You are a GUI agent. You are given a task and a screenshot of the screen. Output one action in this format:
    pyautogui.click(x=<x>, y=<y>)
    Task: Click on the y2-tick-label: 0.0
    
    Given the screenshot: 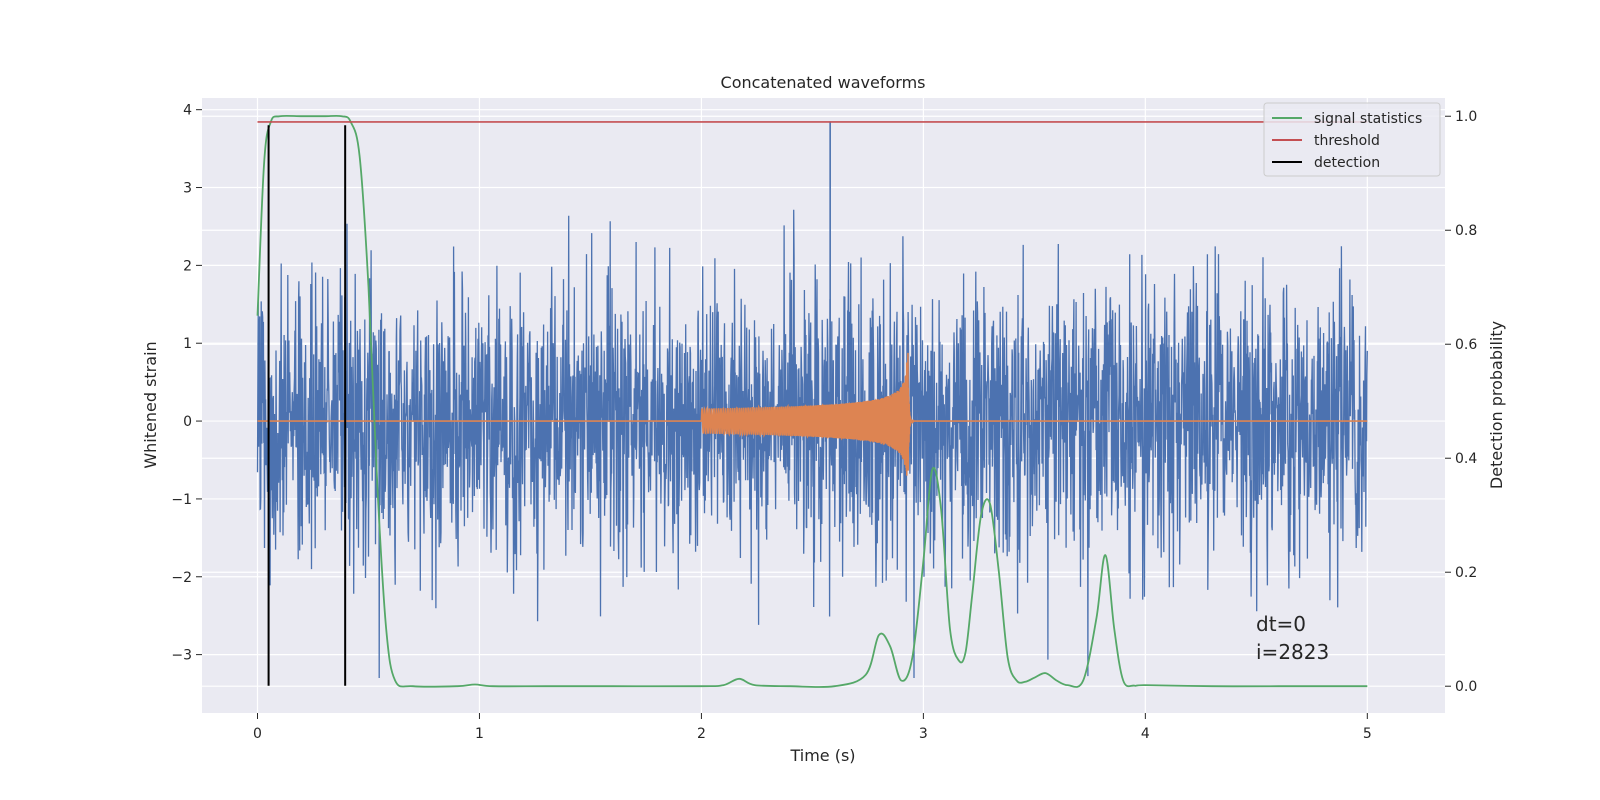 What is the action you would take?
    pyautogui.click(x=1466, y=687)
    